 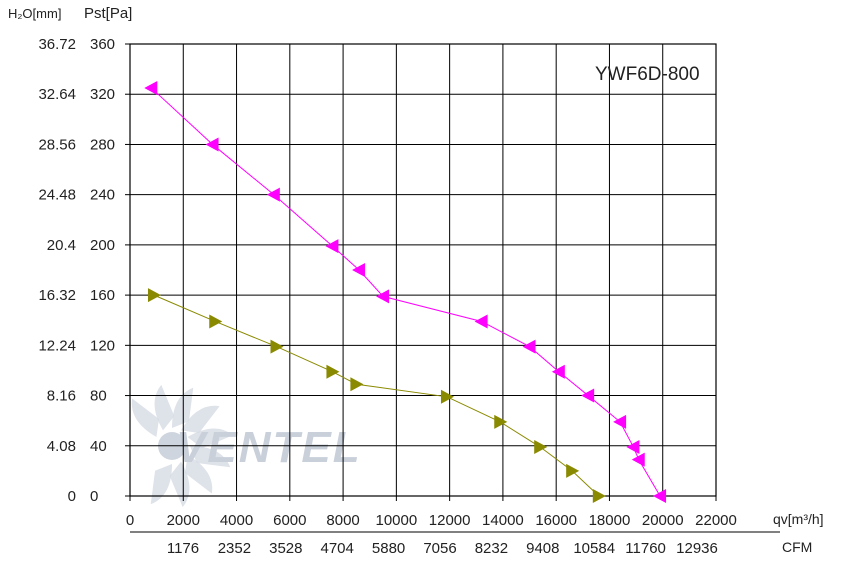 I want to click on h2o-tick-label: 36.72, so click(x=57, y=44).